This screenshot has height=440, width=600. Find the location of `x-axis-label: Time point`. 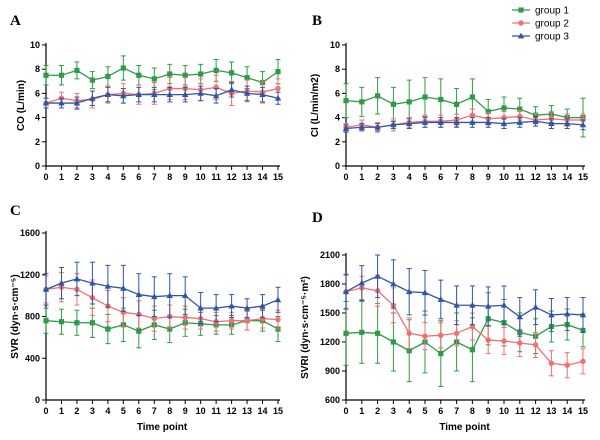

x-axis-label: Time point is located at coordinates (464, 427).